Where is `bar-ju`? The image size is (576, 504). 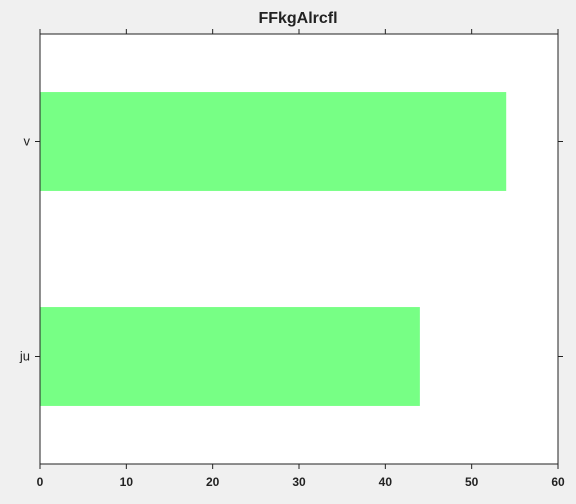
bar-ju is located at coordinates (230, 356).